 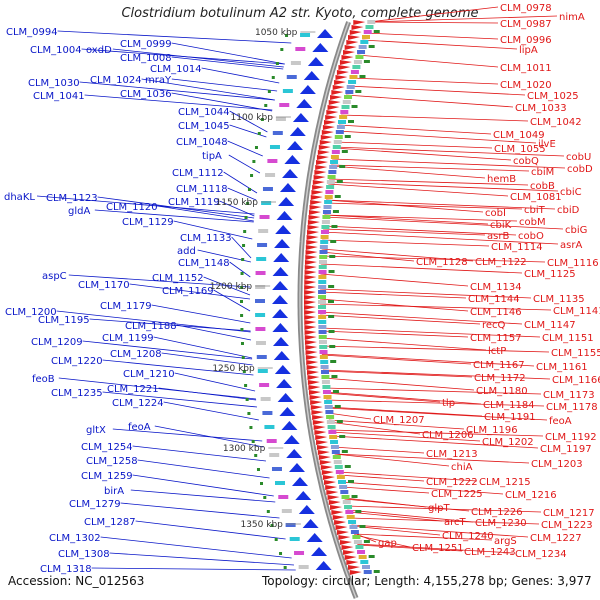 I want to click on left-gene-label: tipA, so click(x=212, y=156).